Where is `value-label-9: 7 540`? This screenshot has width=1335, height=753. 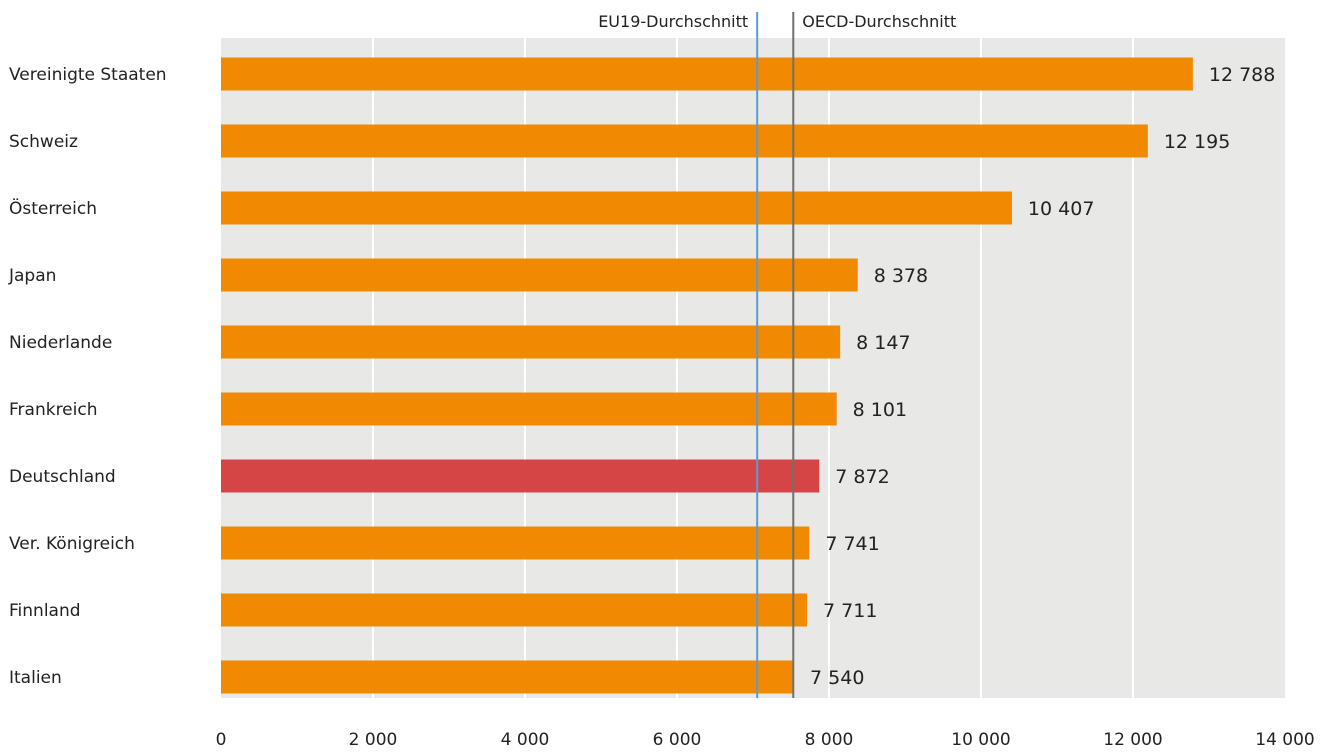 value-label-9: 7 540 is located at coordinates (837, 678).